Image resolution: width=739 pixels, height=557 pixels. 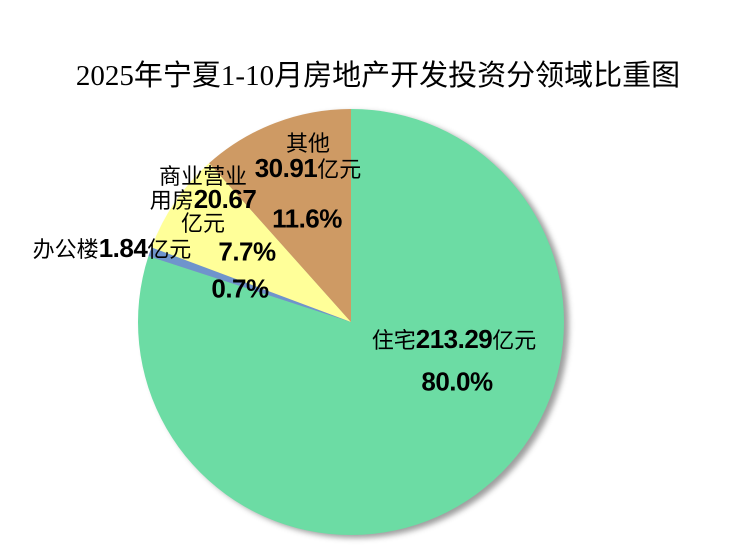 I want to click on label-residential-name: 住宅, so click(x=393, y=340).